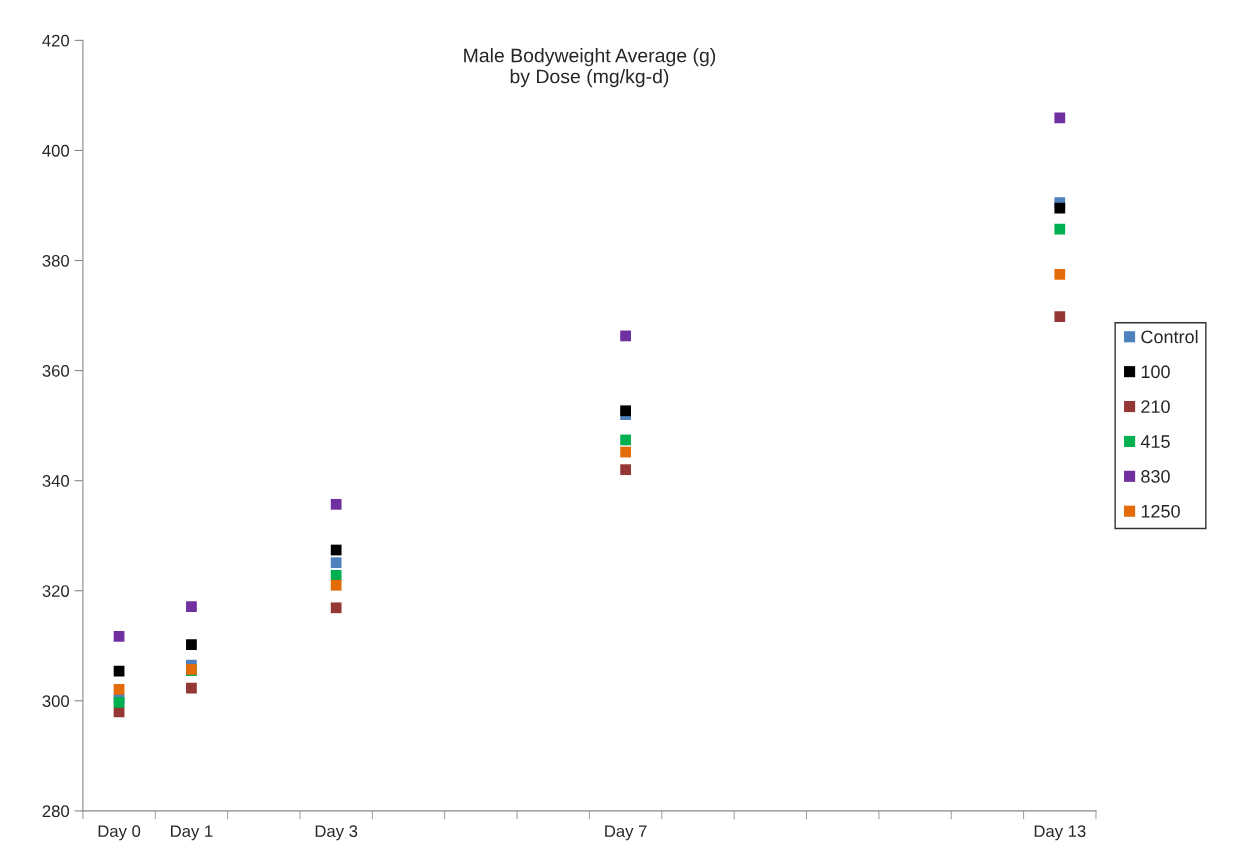  Describe the element at coordinates (336, 833) in the screenshot. I see `x-tick-label: Day 3` at that location.